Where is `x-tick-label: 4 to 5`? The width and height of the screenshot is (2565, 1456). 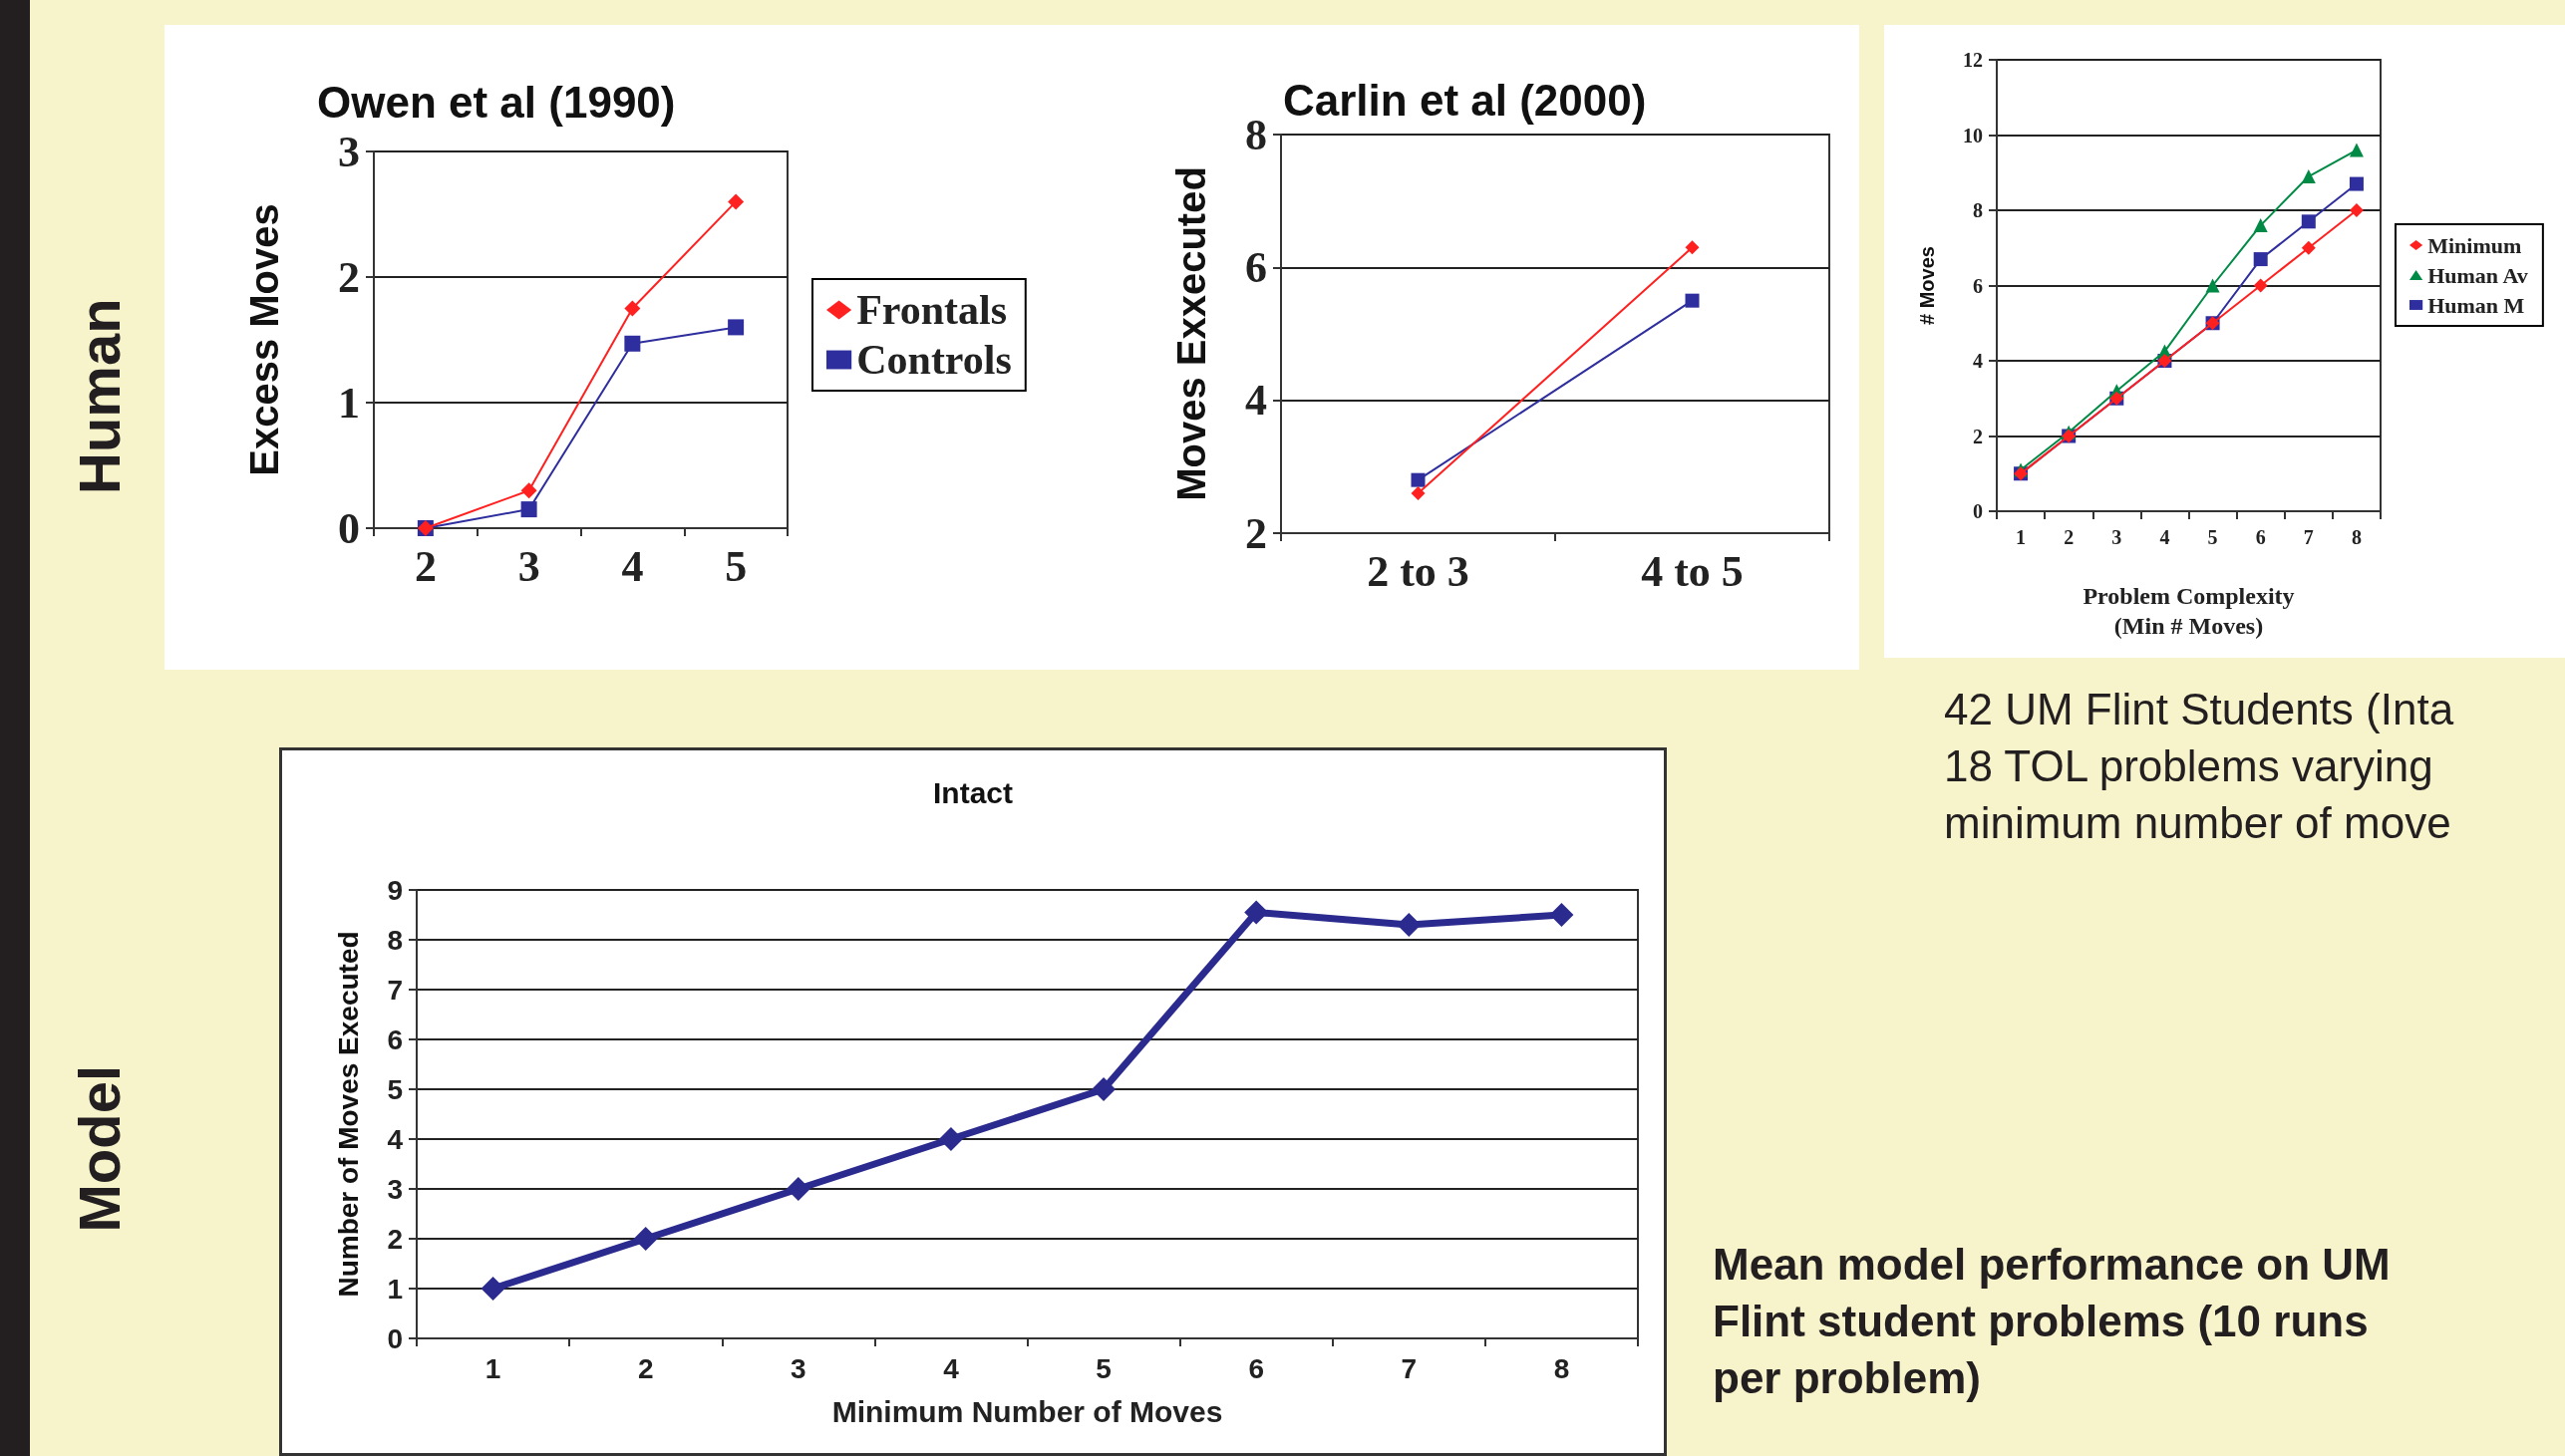 x-tick-label: 4 to 5 is located at coordinates (1692, 571).